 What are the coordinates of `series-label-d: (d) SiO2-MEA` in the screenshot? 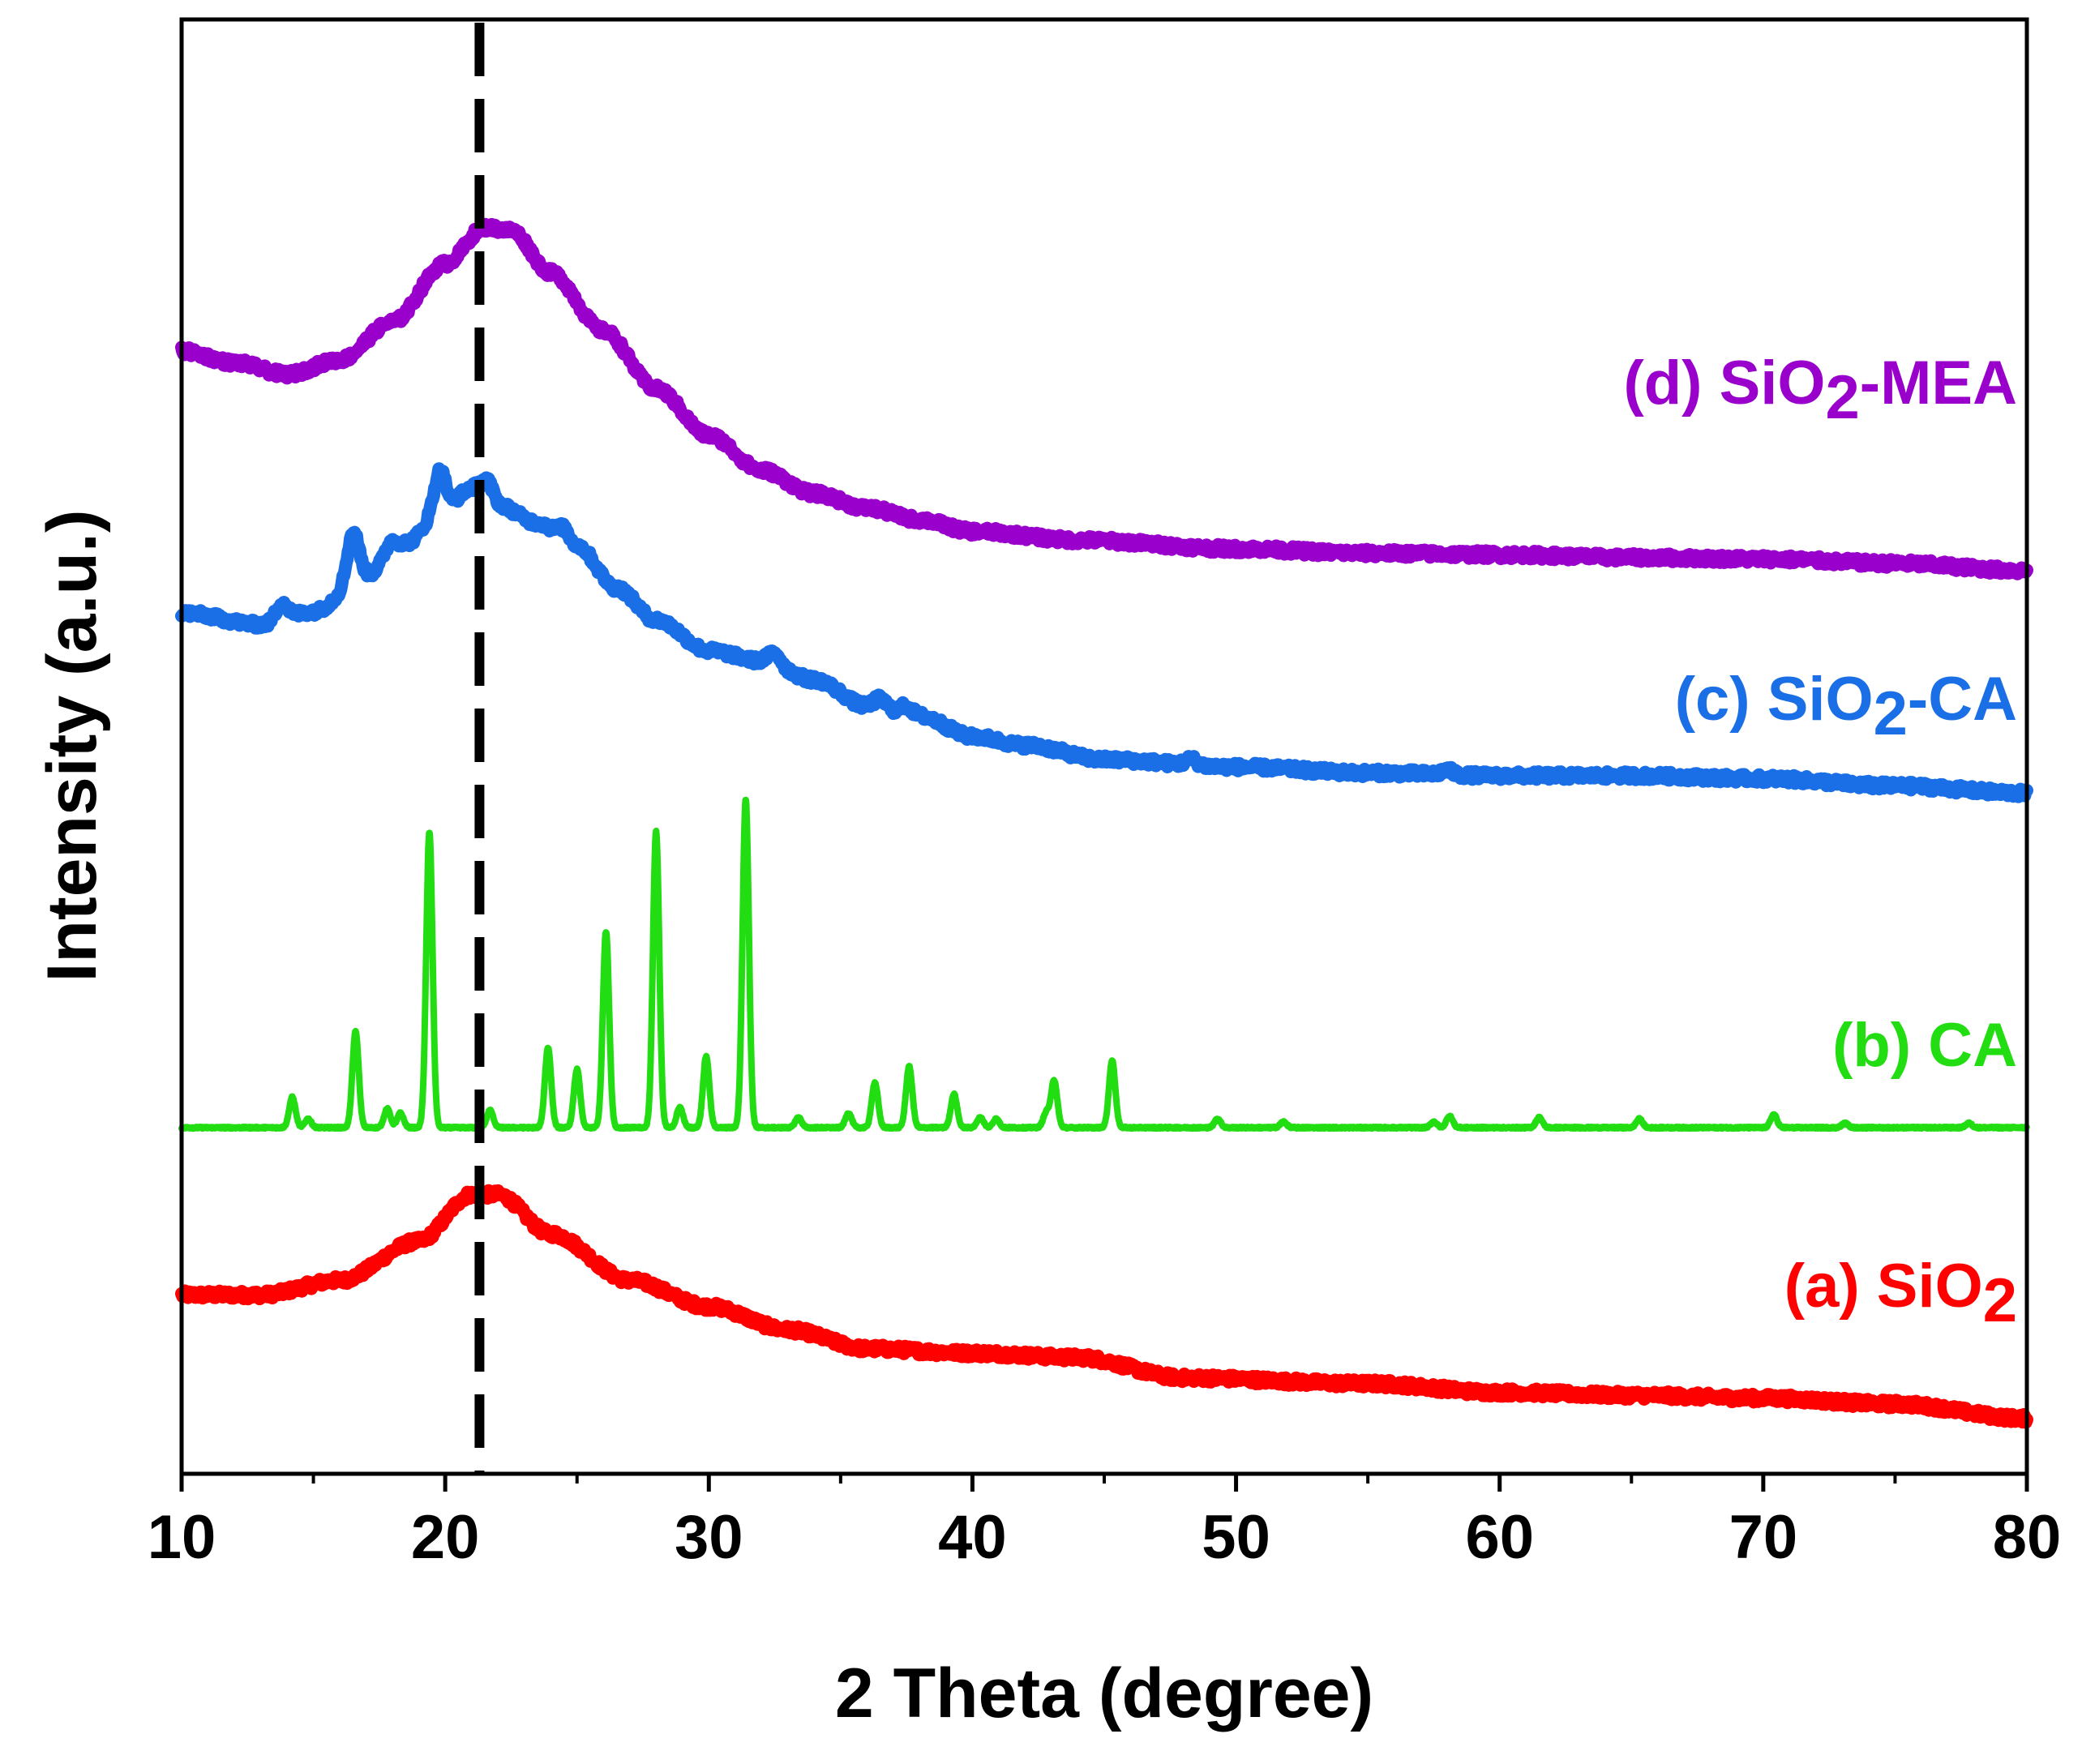 It's located at (1820, 390).